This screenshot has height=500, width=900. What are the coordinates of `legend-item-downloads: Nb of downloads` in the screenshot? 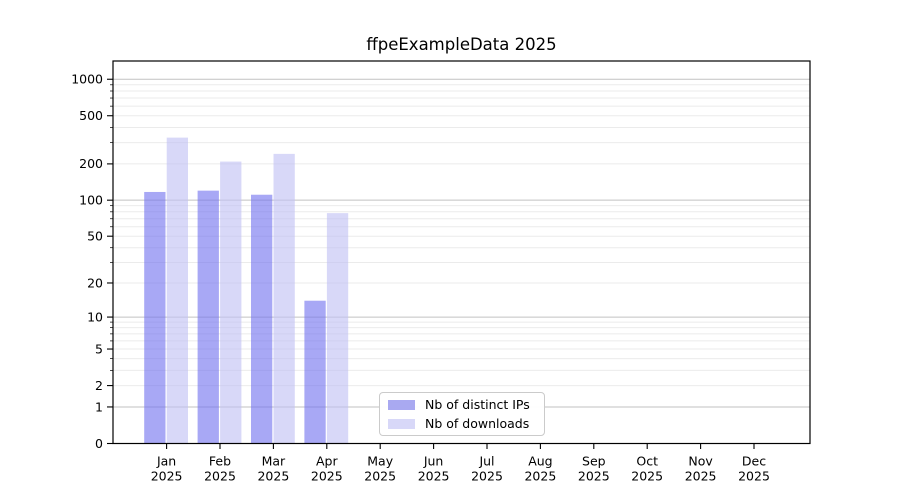 It's located at (462, 423).